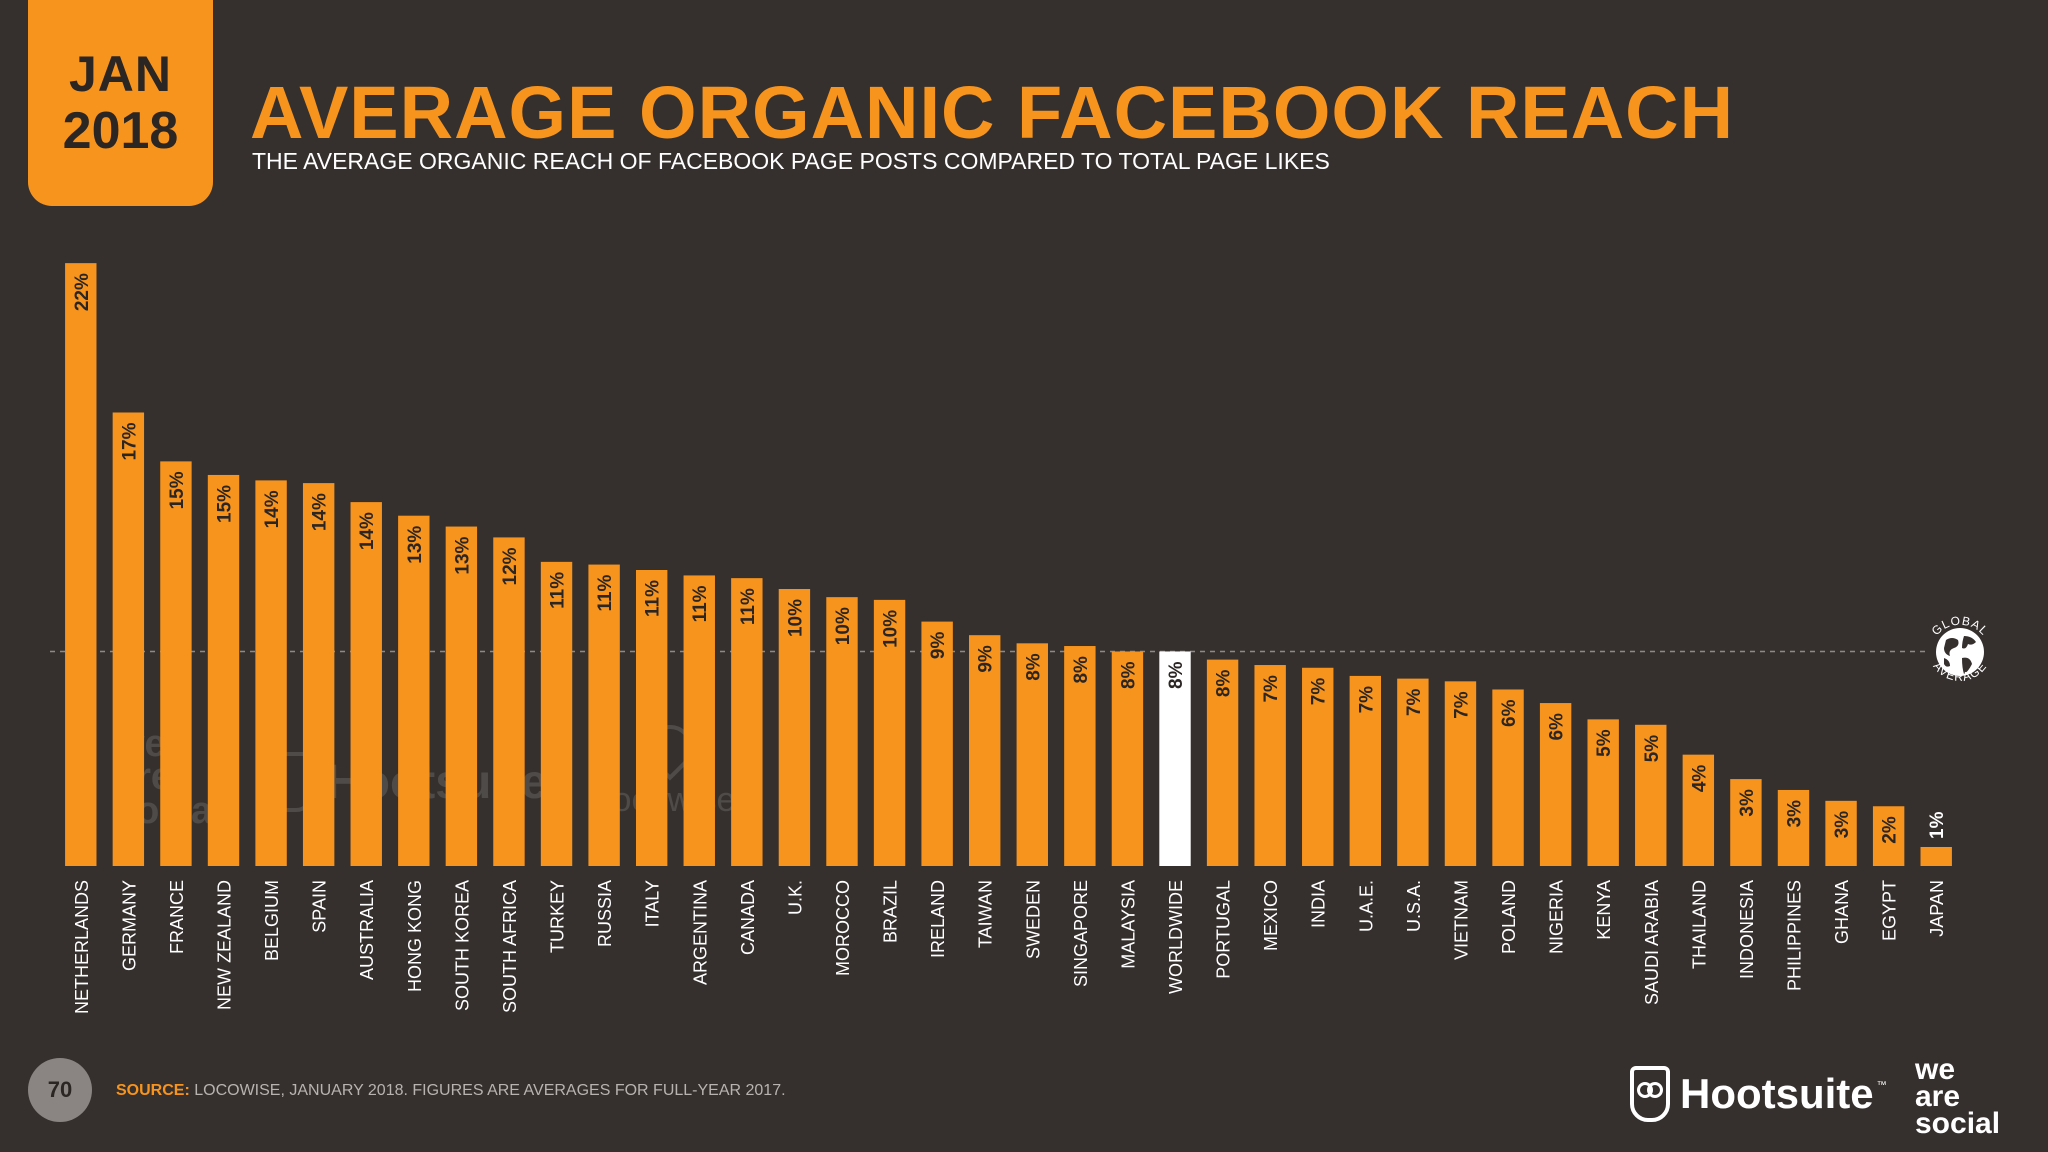  What do you see at coordinates (1699, 924) in the screenshot?
I see `category-label: THAILAND` at bounding box center [1699, 924].